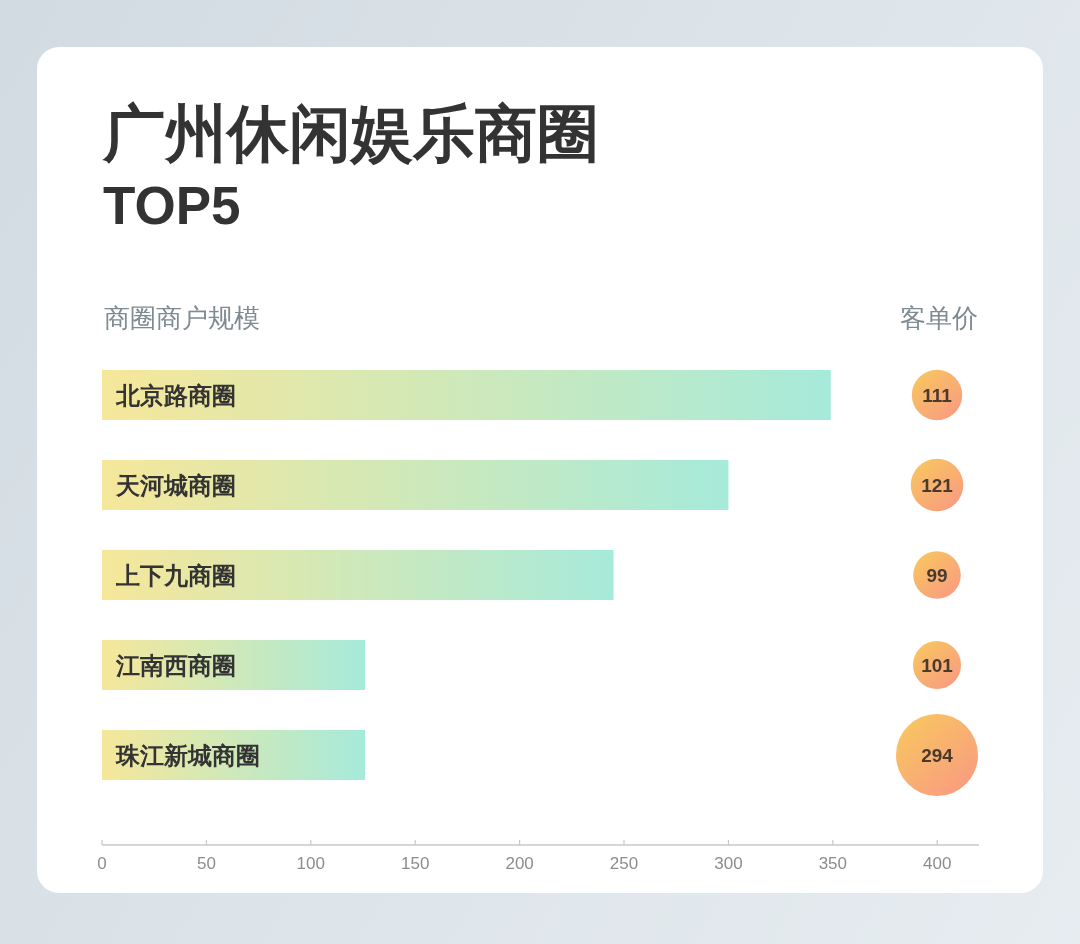 This screenshot has height=944, width=1080. Describe the element at coordinates (310, 863) in the screenshot. I see `x-tick-label: 100` at that location.